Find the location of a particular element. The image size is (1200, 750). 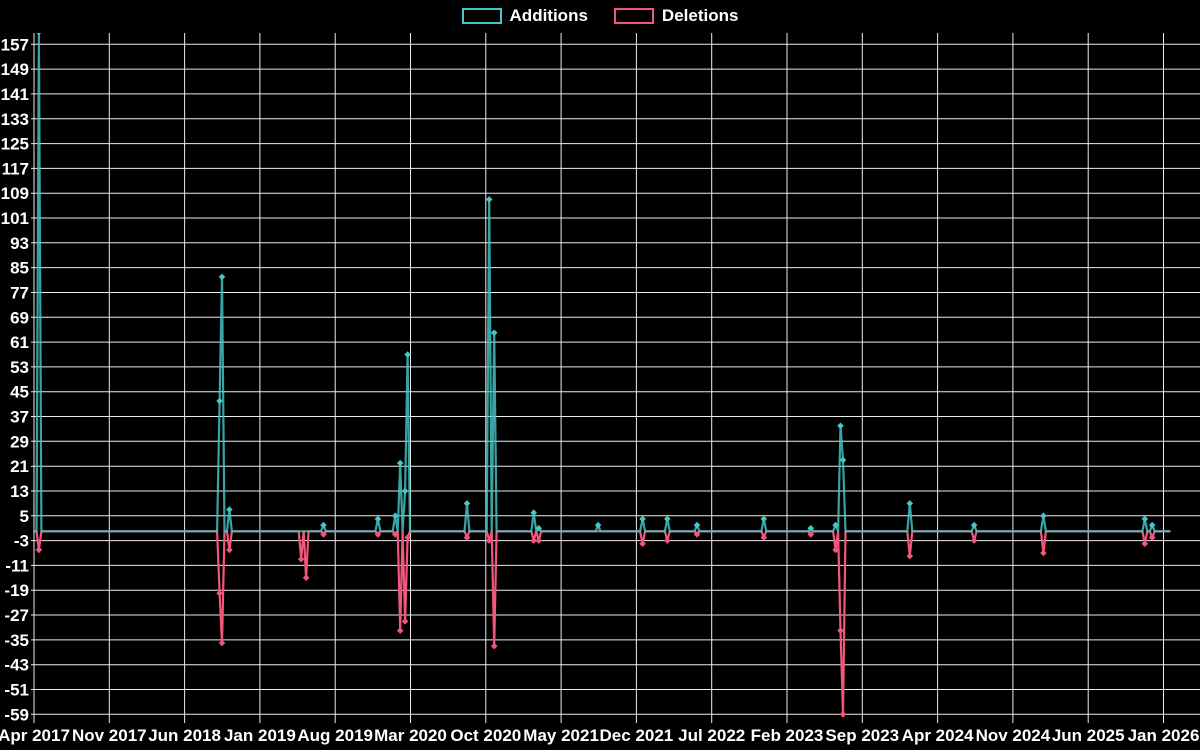

svg-text: -19 is located at coordinates (16, 590).